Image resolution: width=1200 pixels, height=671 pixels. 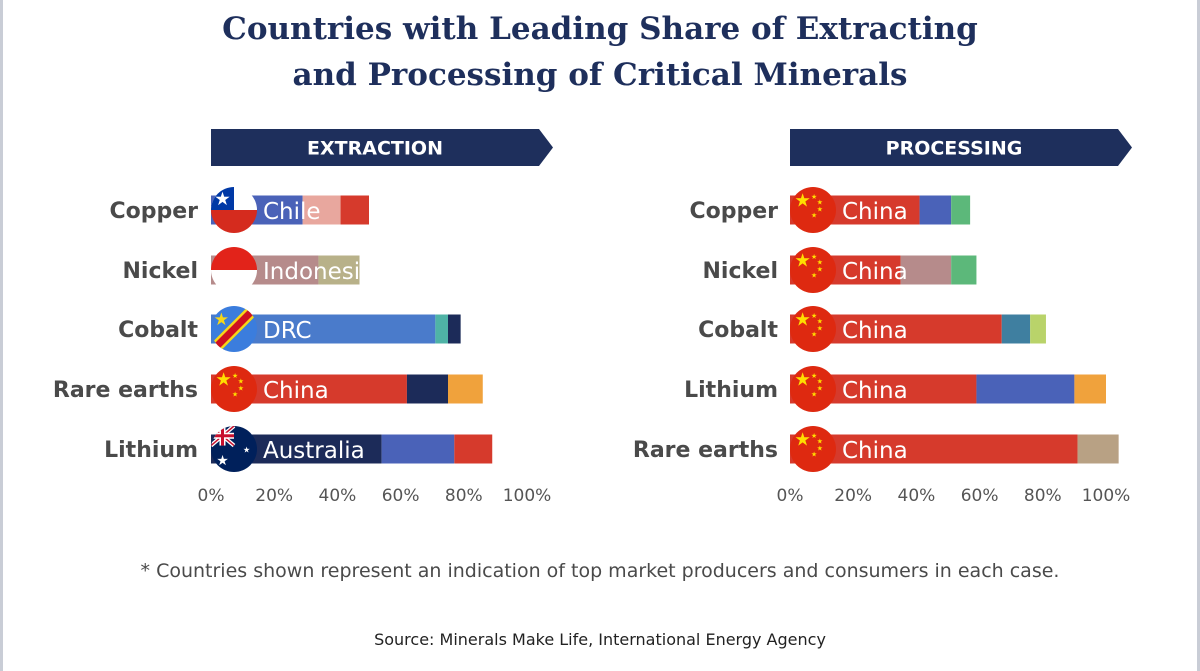 What do you see at coordinates (600, 75) in the screenshot?
I see `title-line-2: and Processing of Critical Minerals` at bounding box center [600, 75].